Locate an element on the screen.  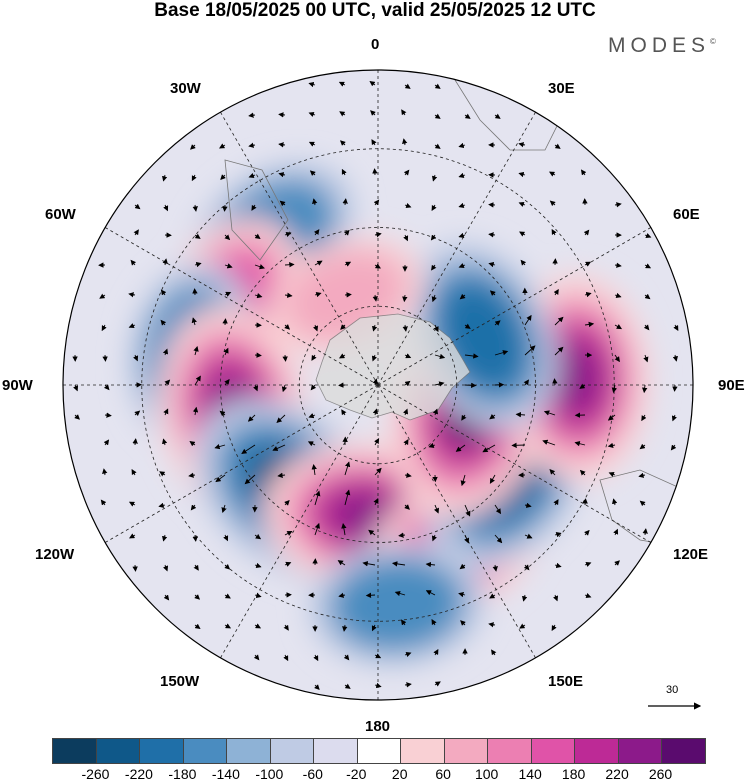
lon-label-90w: 90W is located at coordinates (17, 385).